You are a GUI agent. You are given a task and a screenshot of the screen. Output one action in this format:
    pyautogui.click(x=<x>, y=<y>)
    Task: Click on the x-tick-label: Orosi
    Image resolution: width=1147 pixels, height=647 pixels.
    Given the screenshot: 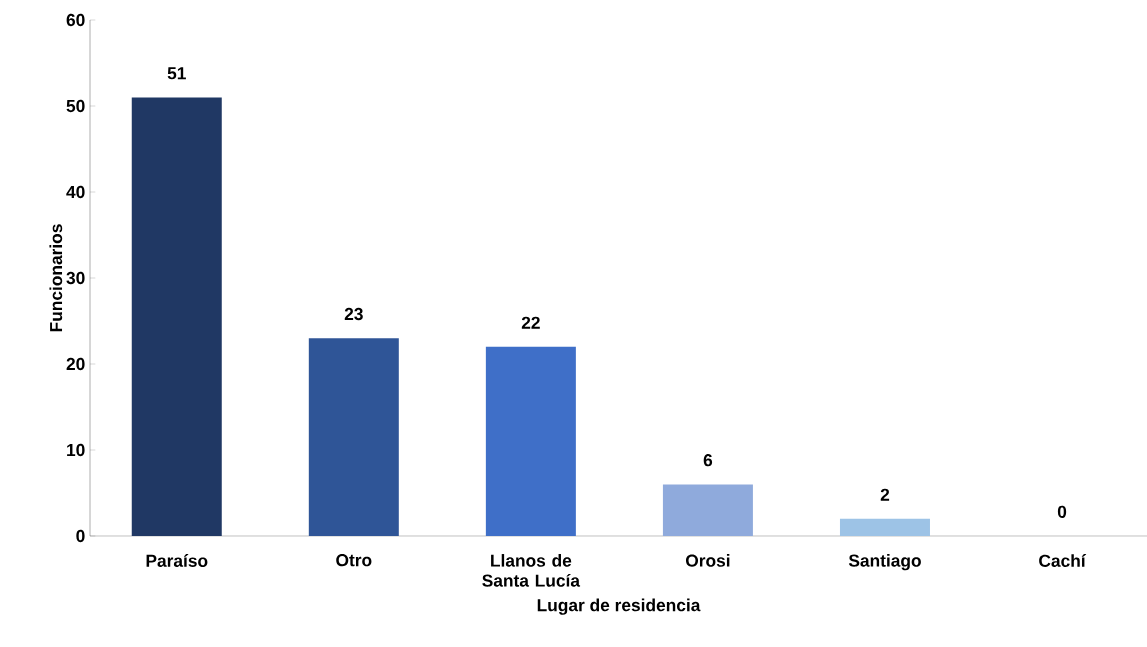 What is the action you would take?
    pyautogui.click(x=707, y=560)
    